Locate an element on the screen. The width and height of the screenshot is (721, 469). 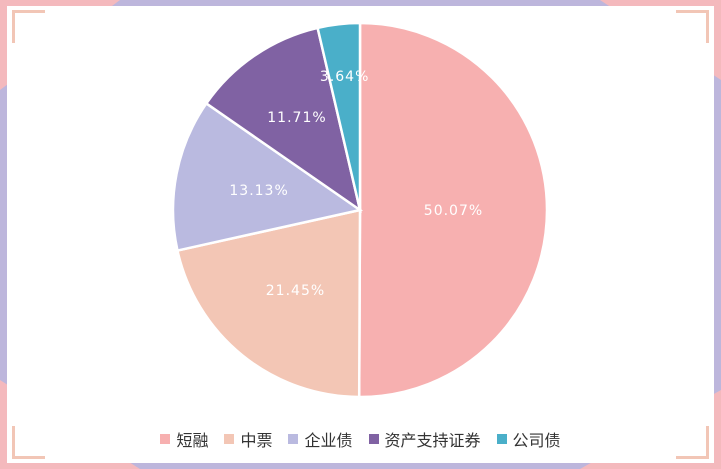
legend-label: 公司债 is located at coordinates (536, 440).